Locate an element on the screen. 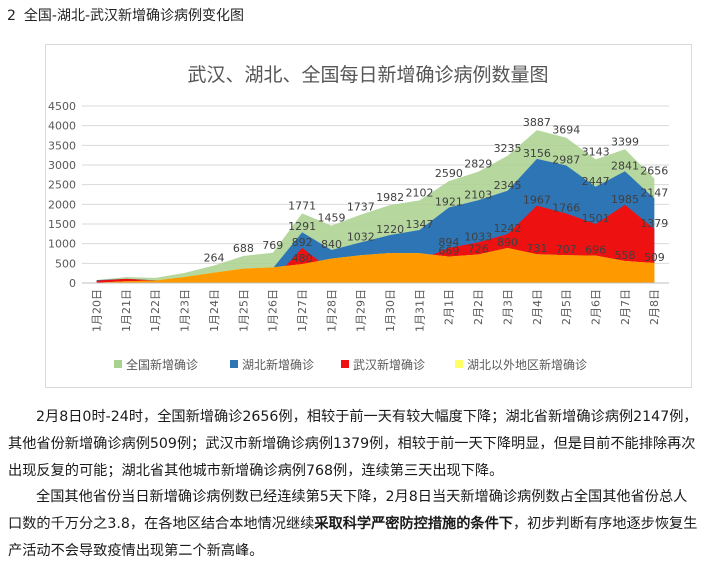 This screenshot has height=565, width=704. data-label: 2987 is located at coordinates (566, 160).